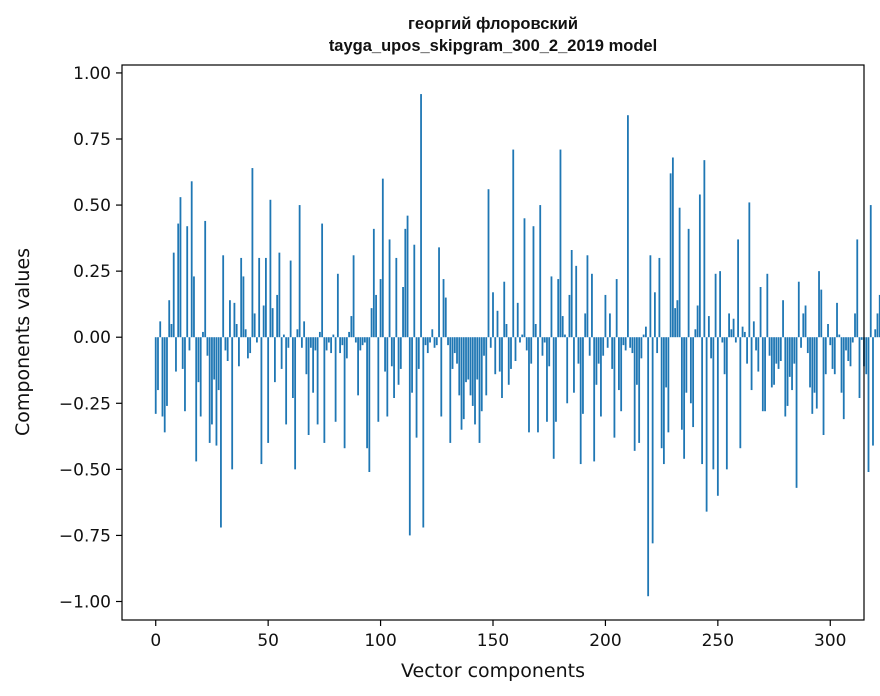 This screenshot has width=880, height=696. Describe the element at coordinates (155, 641) in the screenshot. I see `x-tick-label: 0` at that location.